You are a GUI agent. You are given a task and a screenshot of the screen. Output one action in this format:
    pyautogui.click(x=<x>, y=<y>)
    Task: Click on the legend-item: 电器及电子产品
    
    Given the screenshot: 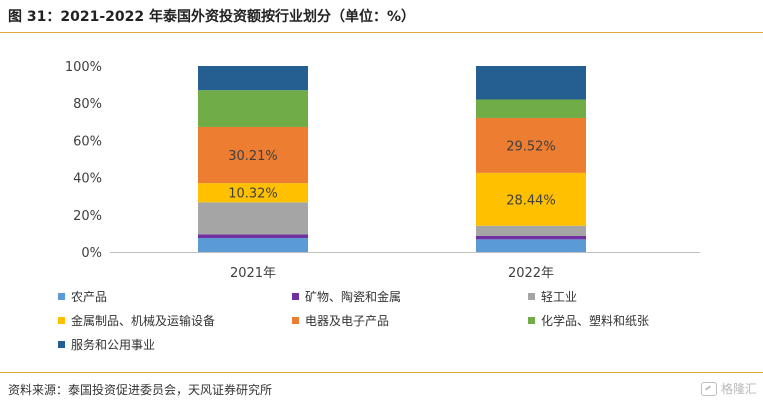 What is the action you would take?
    pyautogui.click(x=340, y=320)
    